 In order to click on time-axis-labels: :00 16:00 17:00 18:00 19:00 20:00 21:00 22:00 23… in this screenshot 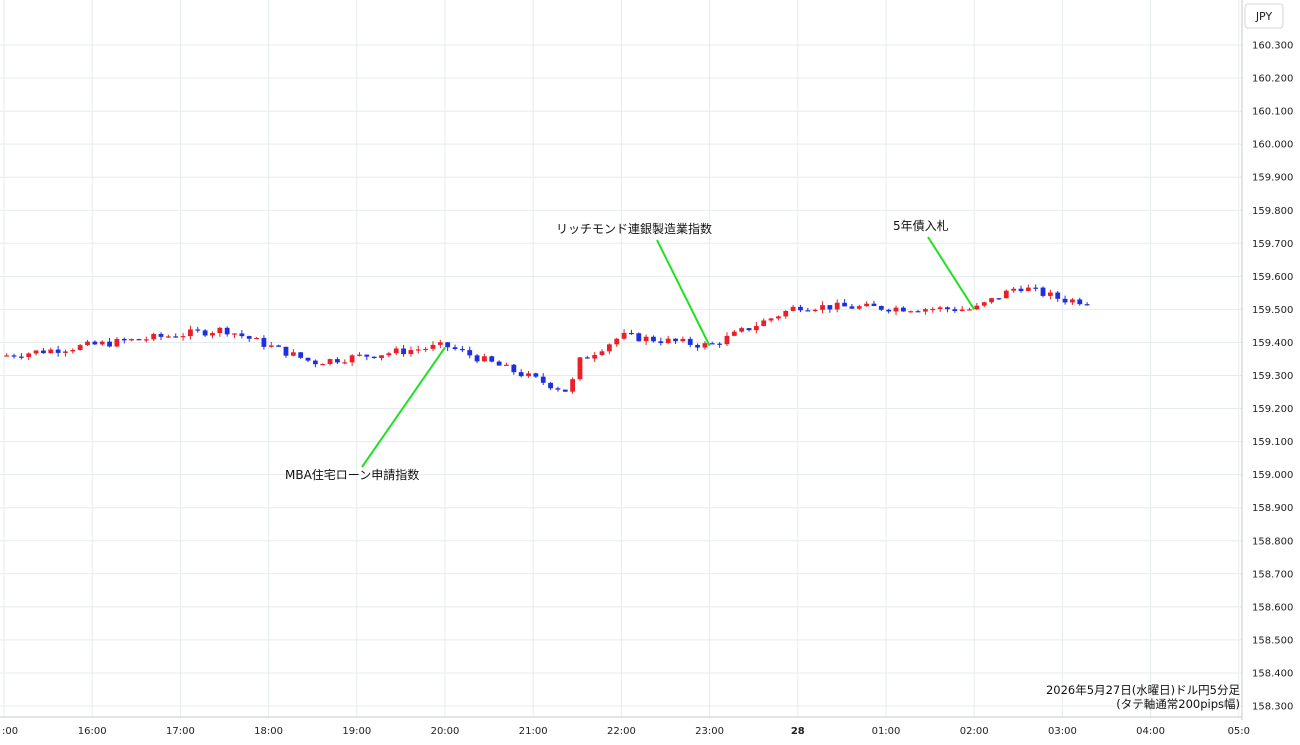, I will do `click(626, 731)`.